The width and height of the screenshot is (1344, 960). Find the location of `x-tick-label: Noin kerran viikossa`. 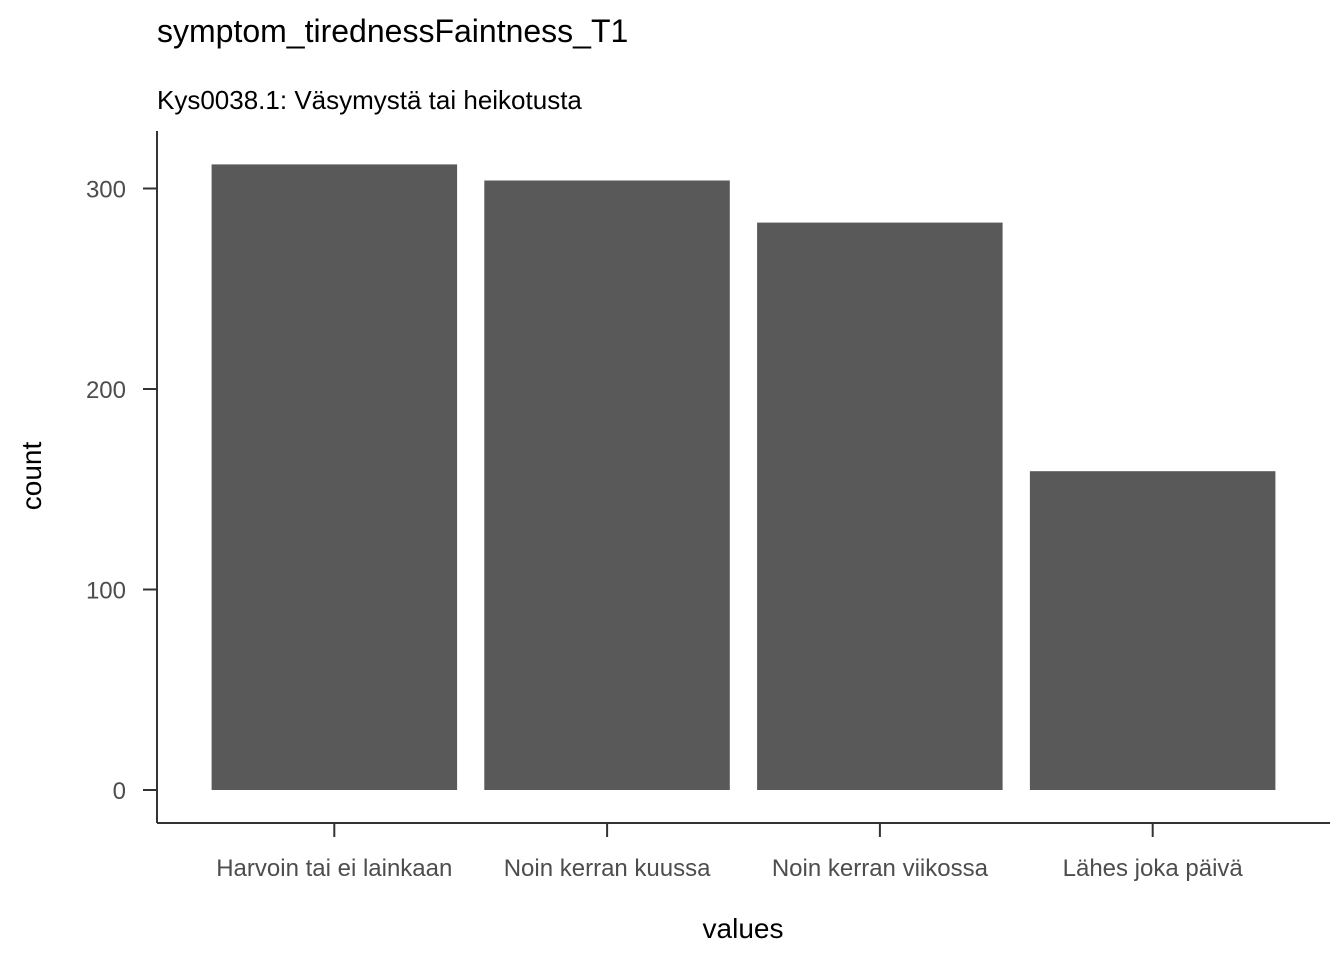

x-tick-label: Noin kerran viikossa is located at coordinates (880, 868).